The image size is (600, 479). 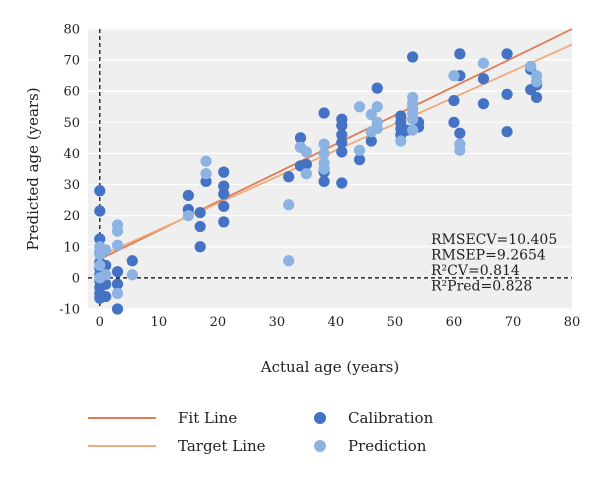 I want to click on legend-item-target-line: Target Line, so click(x=177, y=446).